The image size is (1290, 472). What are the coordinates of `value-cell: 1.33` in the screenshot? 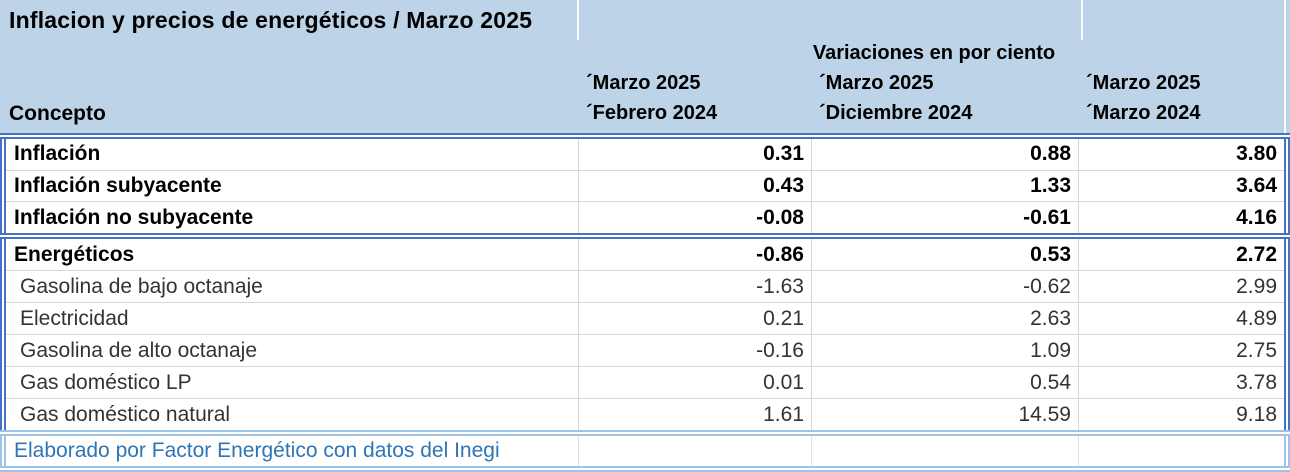 It's located at (944, 186).